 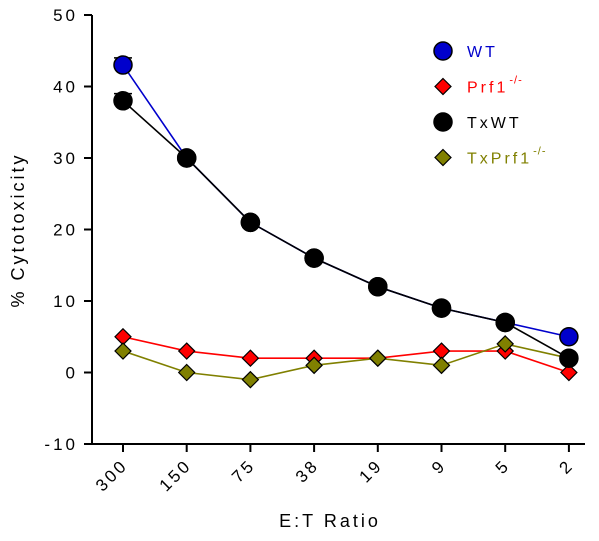 I want to click on x-tick-label: 9, so click(x=439, y=466).